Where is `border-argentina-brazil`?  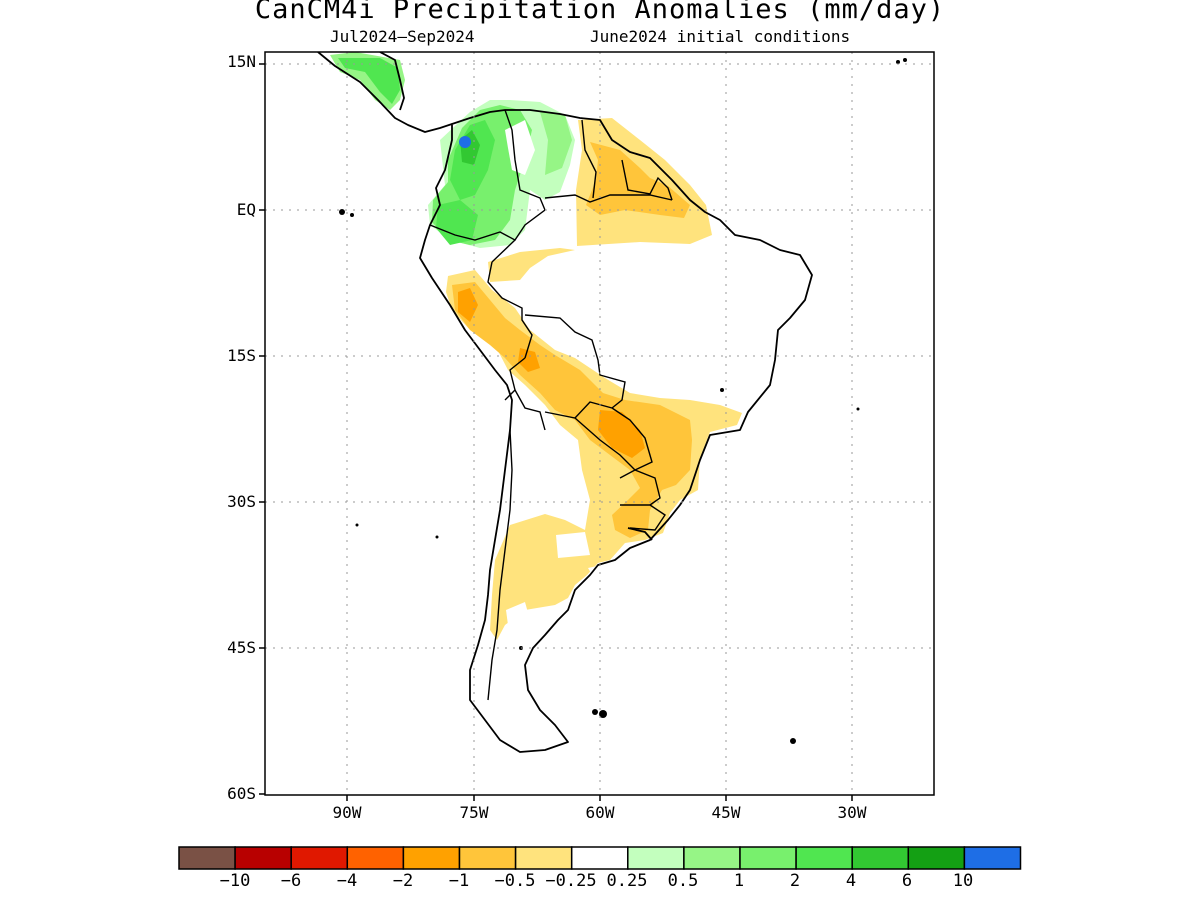
border-argentina-brazil is located at coordinates (647, 487).